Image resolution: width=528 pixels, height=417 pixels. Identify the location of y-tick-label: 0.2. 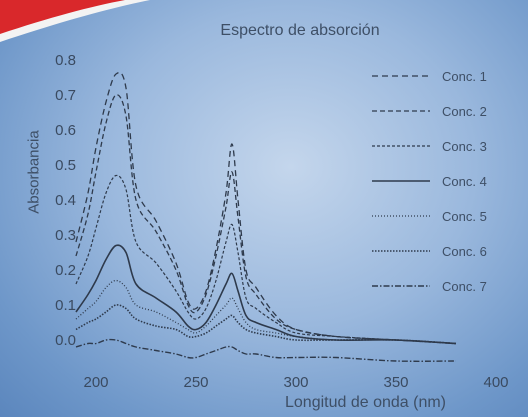
(65, 270).